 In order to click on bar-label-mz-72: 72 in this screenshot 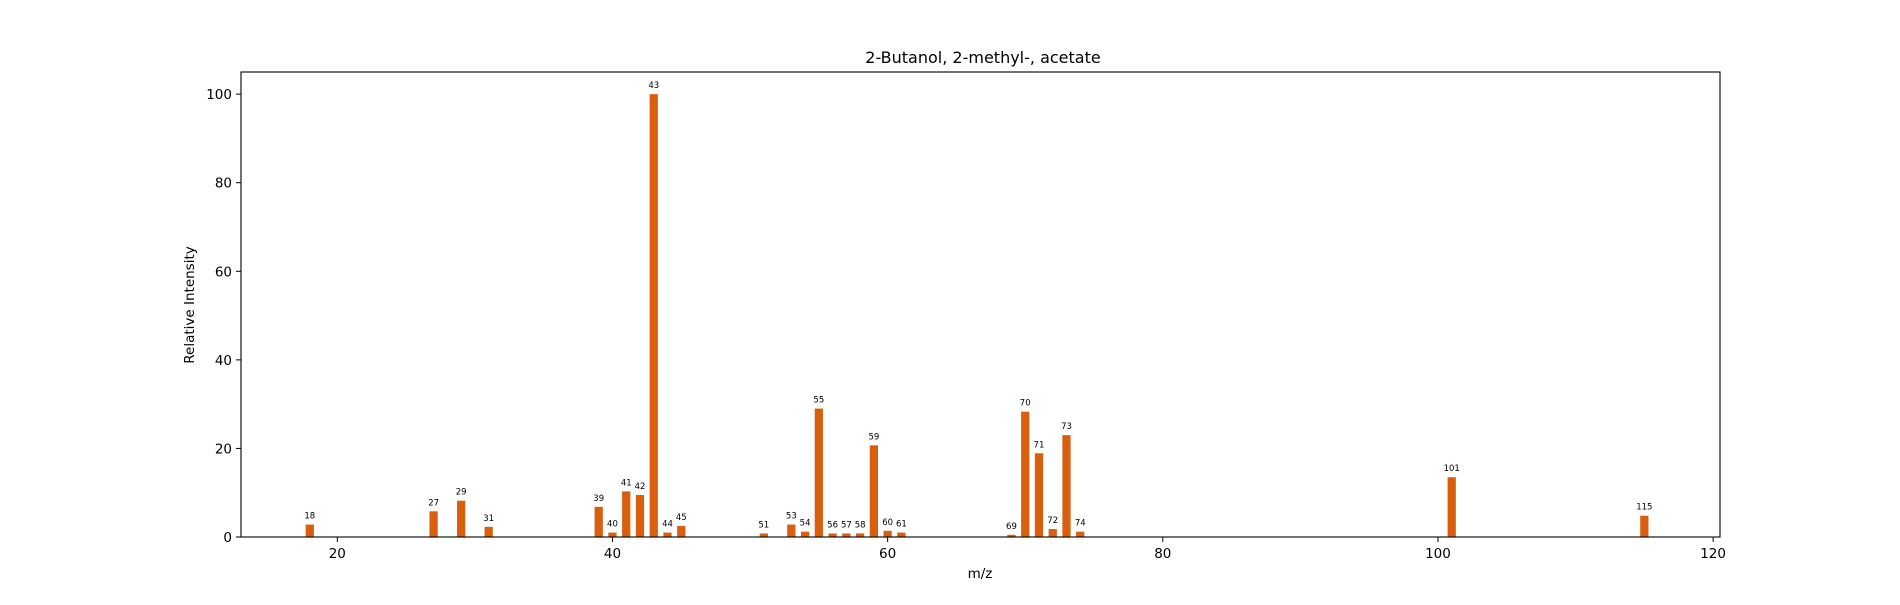, I will do `click(1052, 521)`.